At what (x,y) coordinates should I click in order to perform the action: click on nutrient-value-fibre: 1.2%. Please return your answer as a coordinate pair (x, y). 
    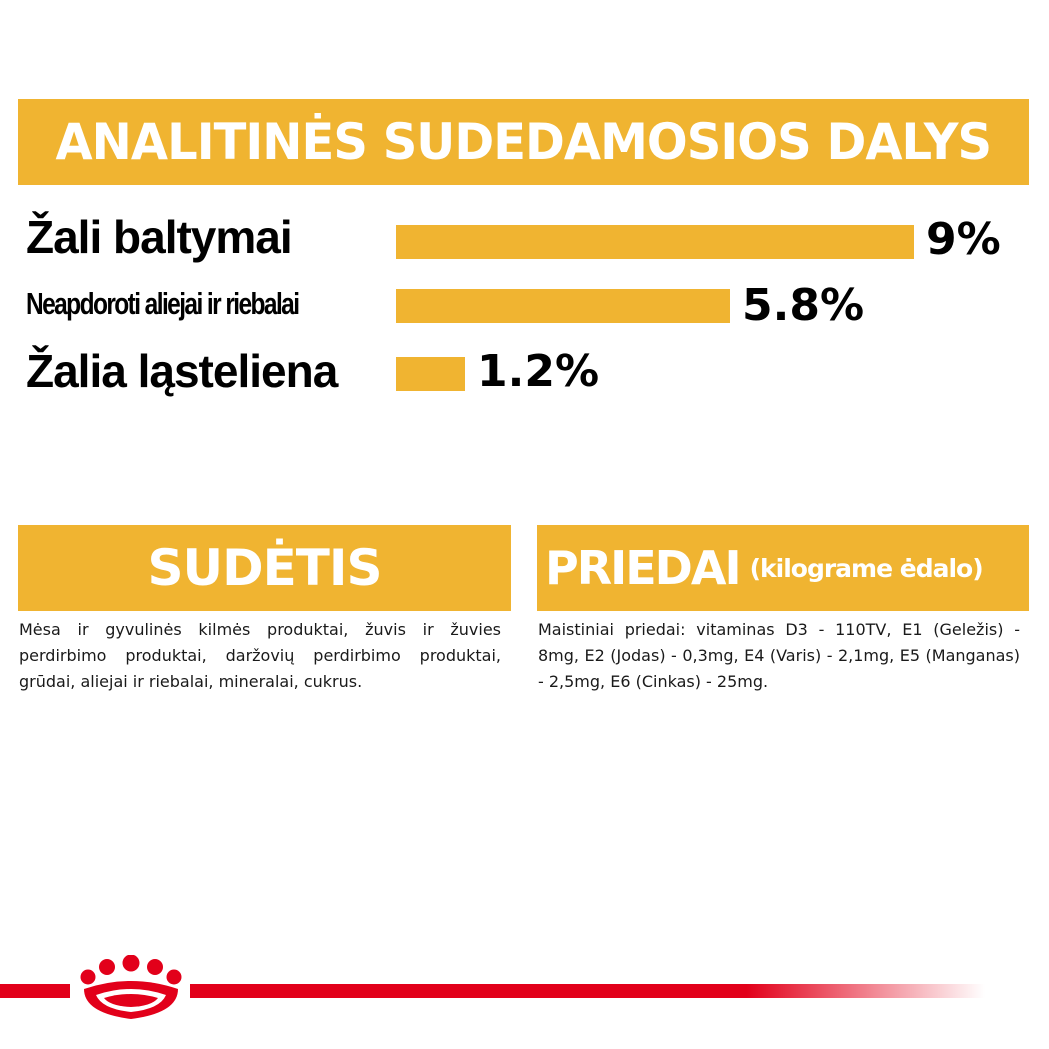
    Looking at the image, I should click on (538, 371).